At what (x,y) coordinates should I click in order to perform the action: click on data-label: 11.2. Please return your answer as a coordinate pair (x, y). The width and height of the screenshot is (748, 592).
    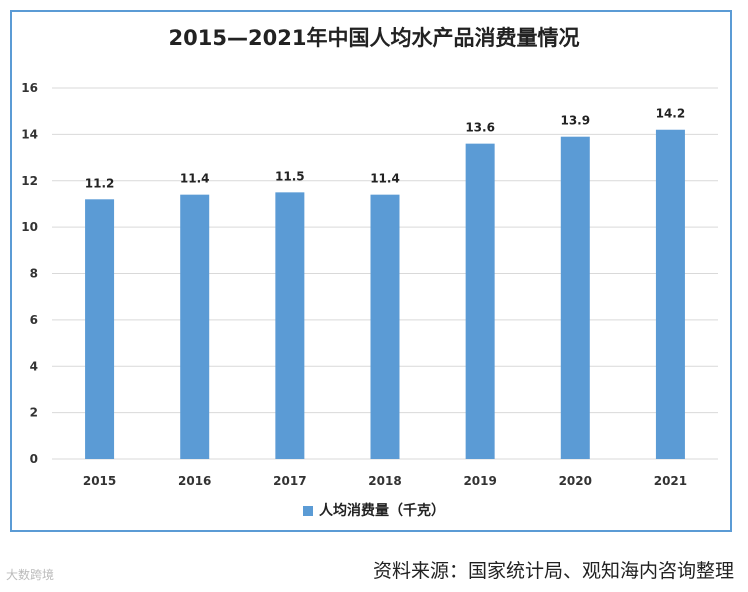
    Looking at the image, I should click on (100, 183).